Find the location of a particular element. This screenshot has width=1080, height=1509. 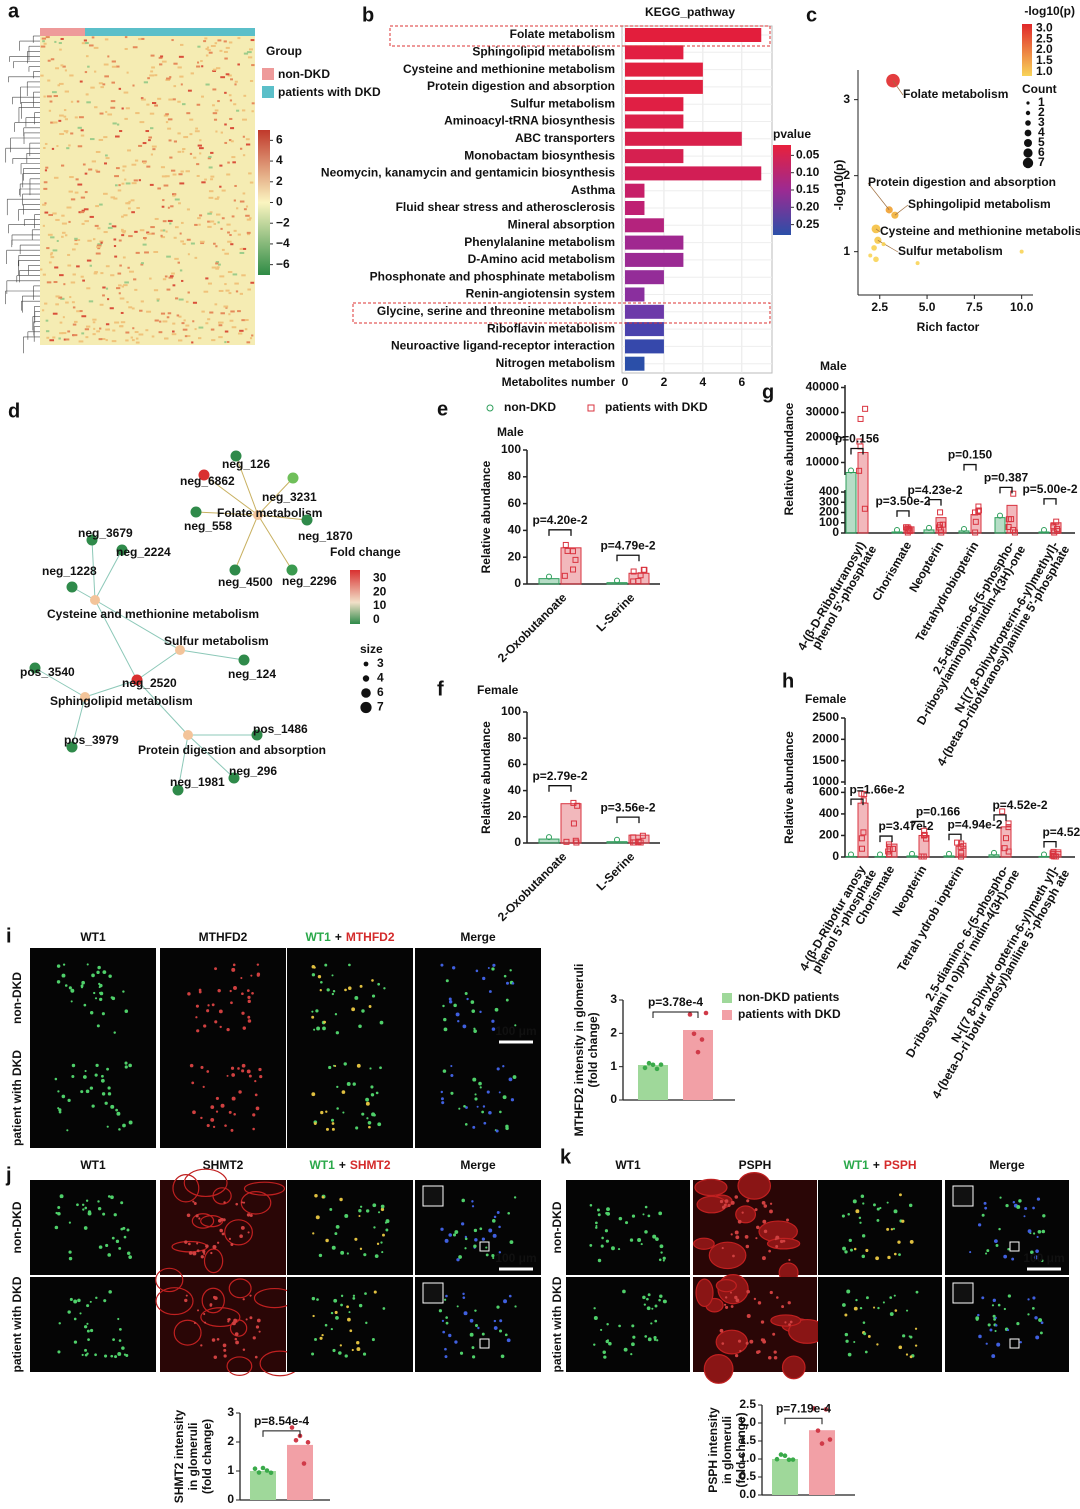

column-header: SHMT2 is located at coordinates (223, 1165).